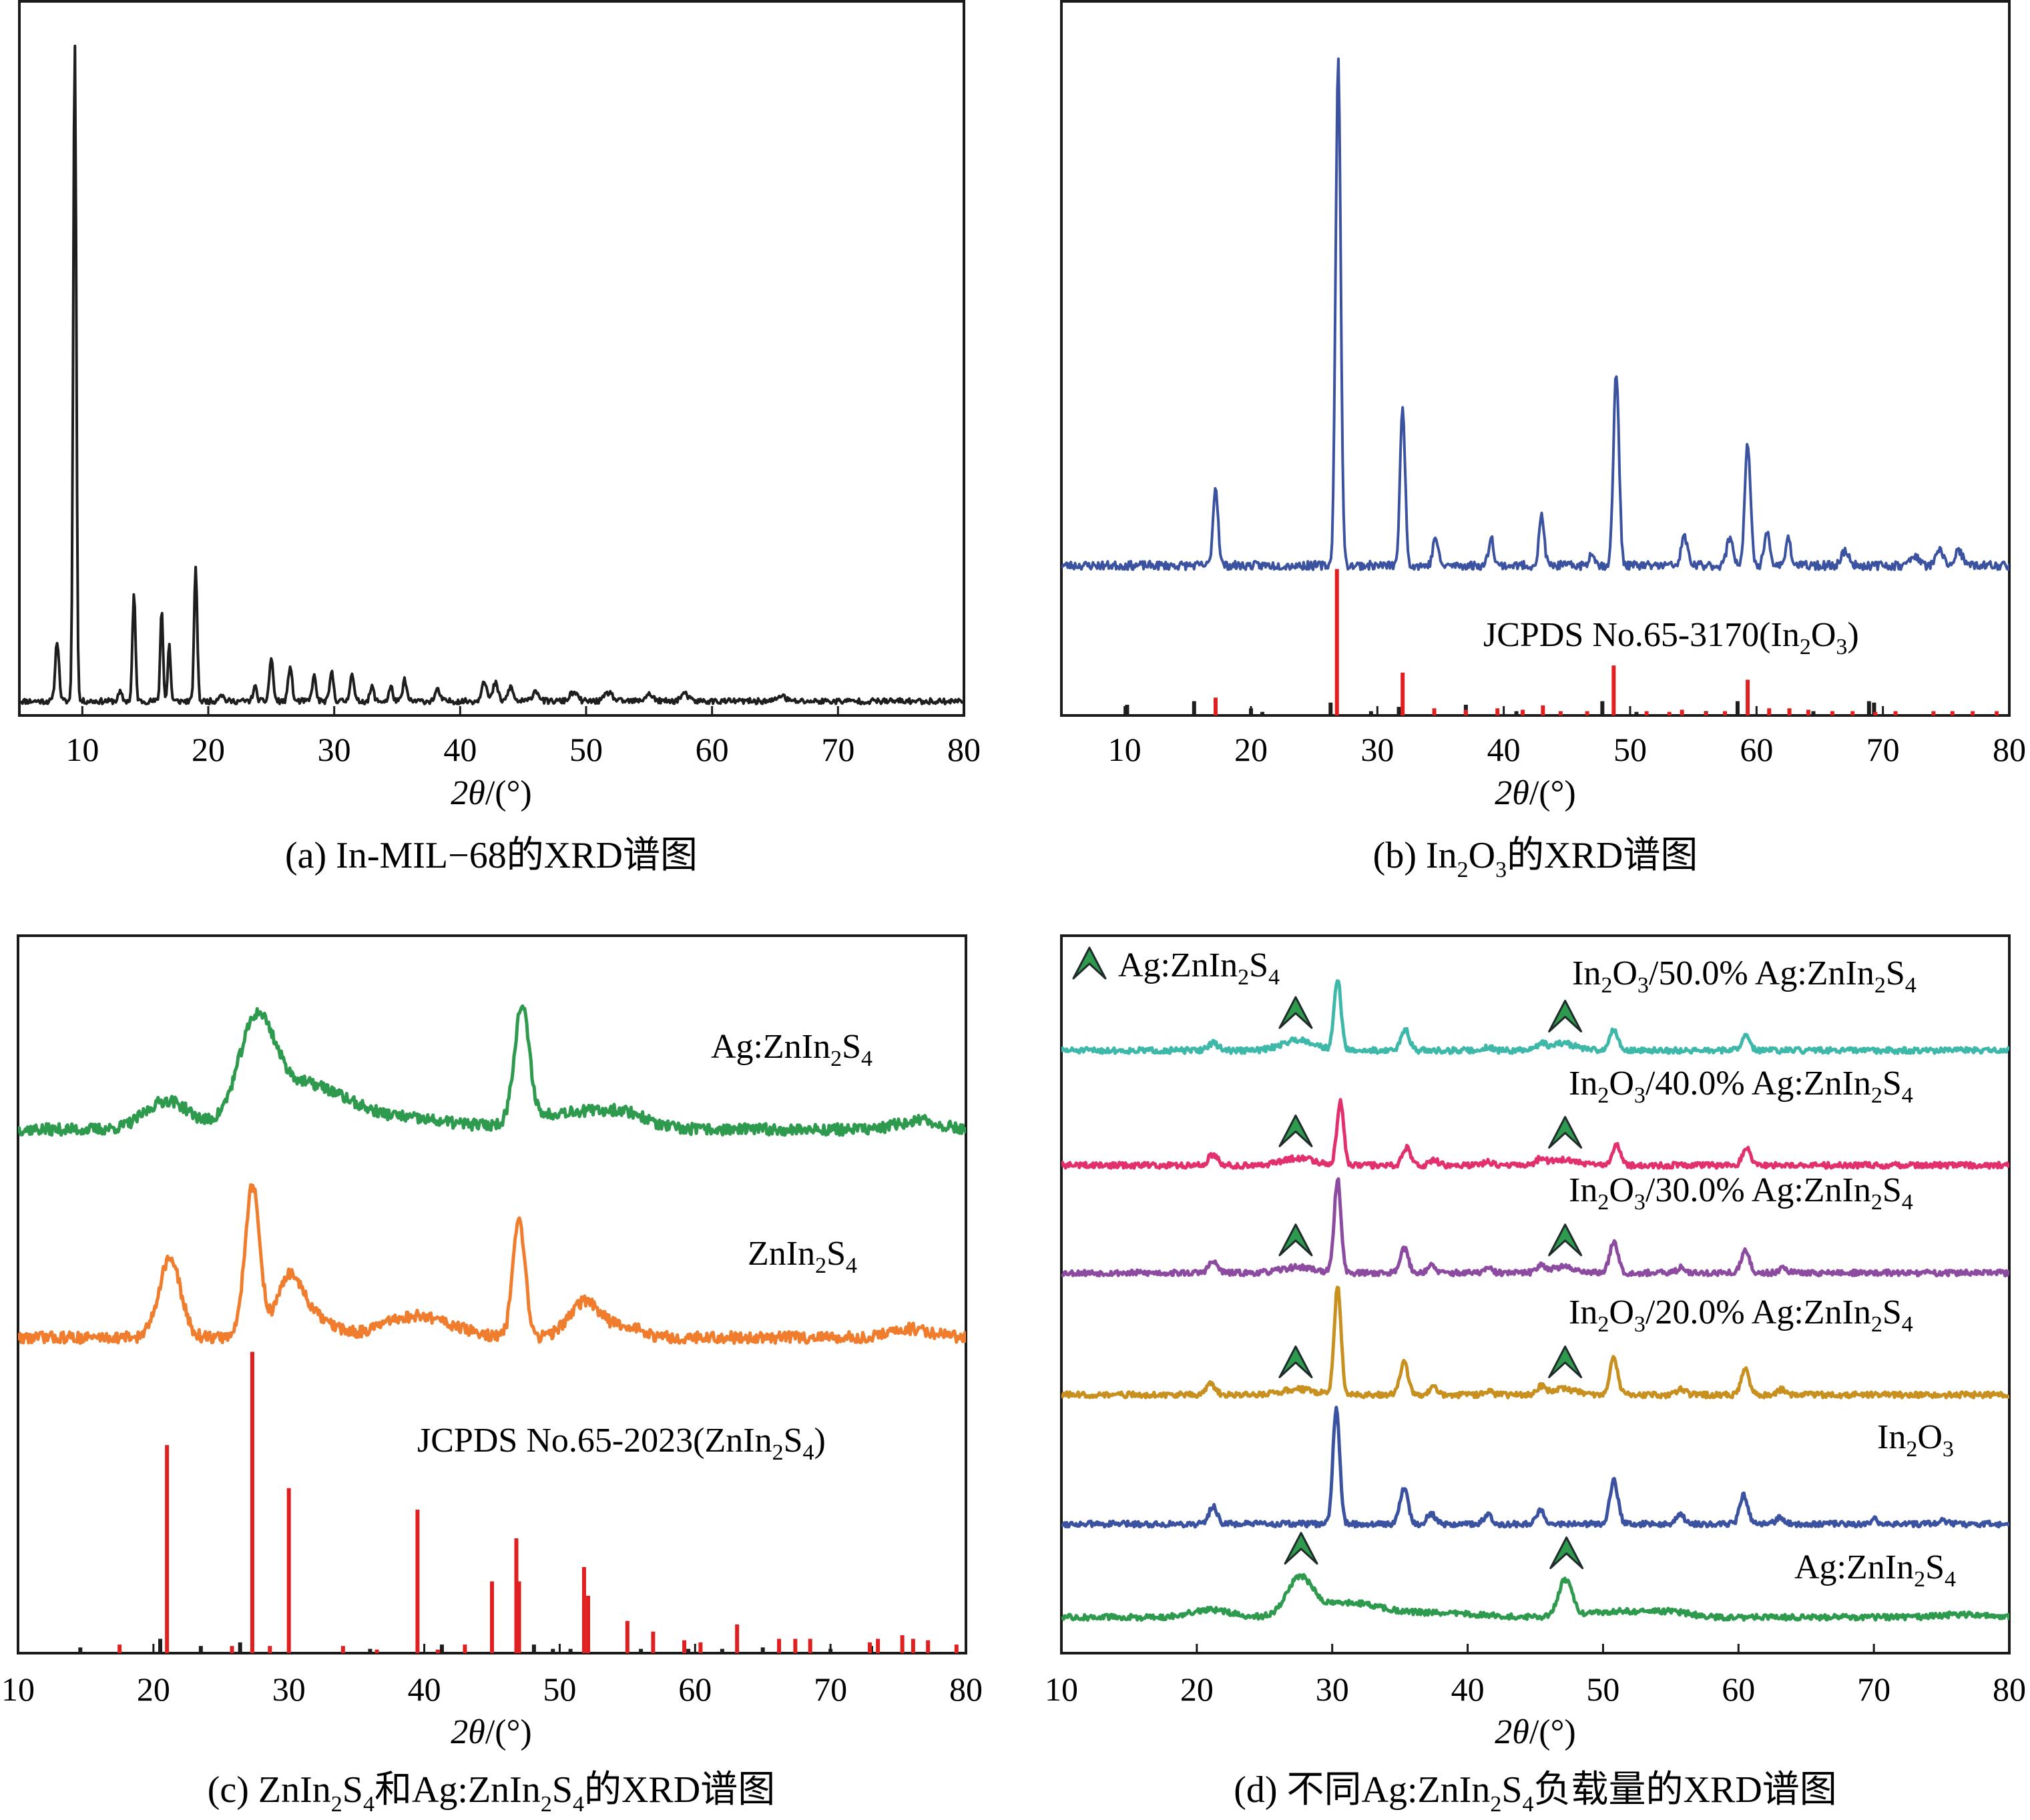 The height and width of the screenshot is (1820, 2030). What do you see at coordinates (1602, 856) in the screenshot?
I see `cap-b-text: 的XRD谱图` at bounding box center [1602, 856].